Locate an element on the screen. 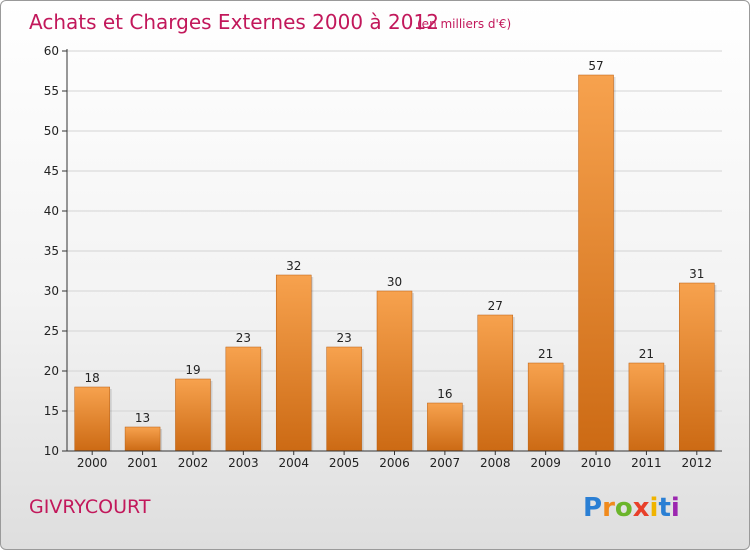  value-label-2010: 57 is located at coordinates (595, 66).